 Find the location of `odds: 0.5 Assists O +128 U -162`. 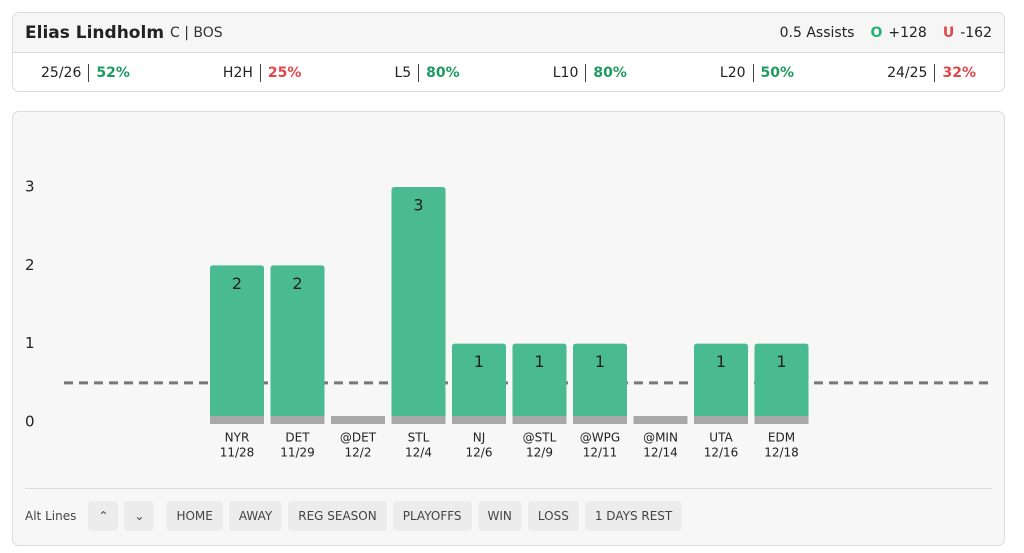

odds: 0.5 Assists O +128 U -162 is located at coordinates (886, 33).